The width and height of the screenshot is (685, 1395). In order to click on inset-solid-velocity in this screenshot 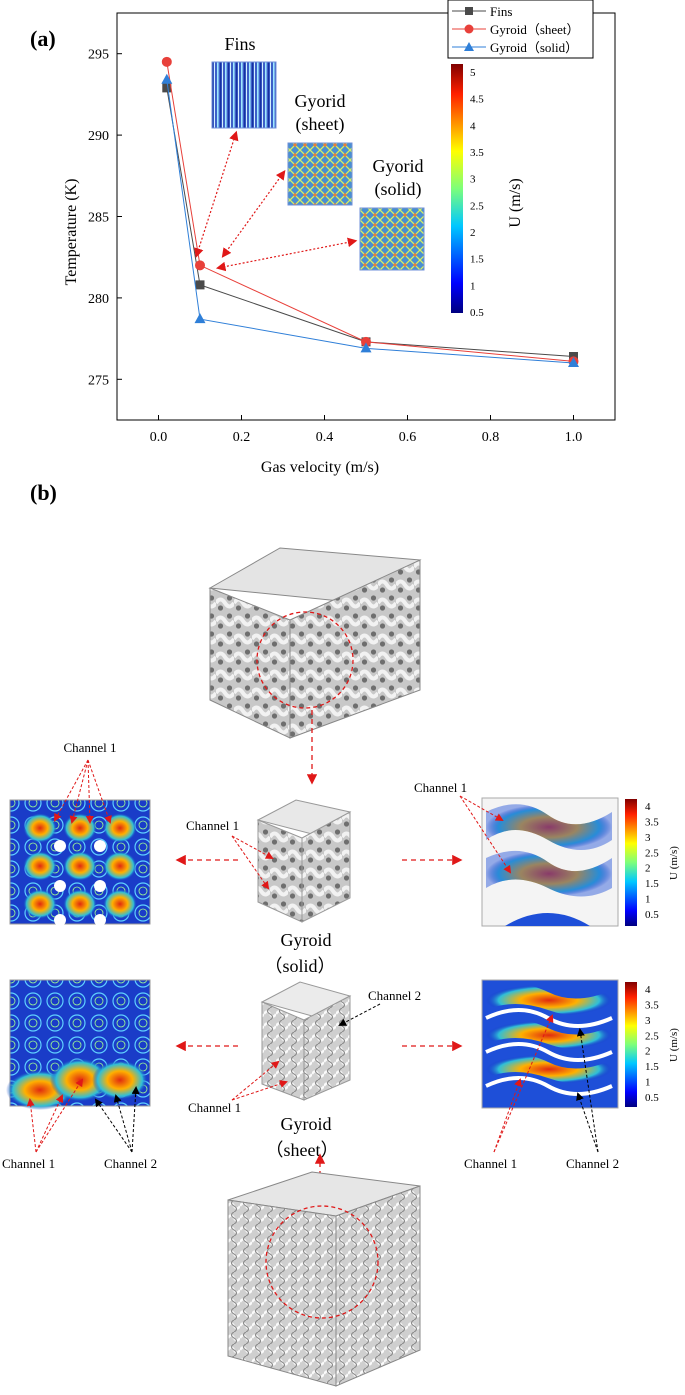, I will do `click(392, 239)`.